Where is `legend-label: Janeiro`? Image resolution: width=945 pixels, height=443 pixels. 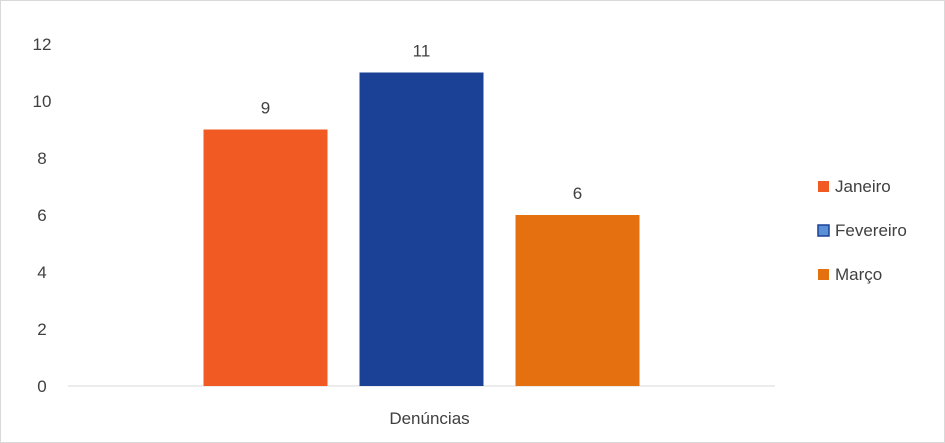 legend-label: Janeiro is located at coordinates (863, 186).